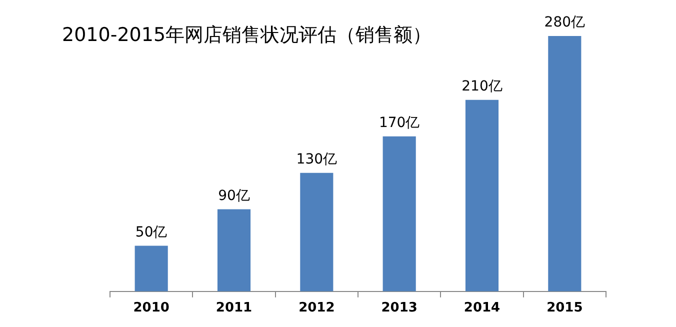 The height and width of the screenshot is (327, 676). Describe the element at coordinates (565, 22) in the screenshot. I see `data-label: 280亿` at that location.